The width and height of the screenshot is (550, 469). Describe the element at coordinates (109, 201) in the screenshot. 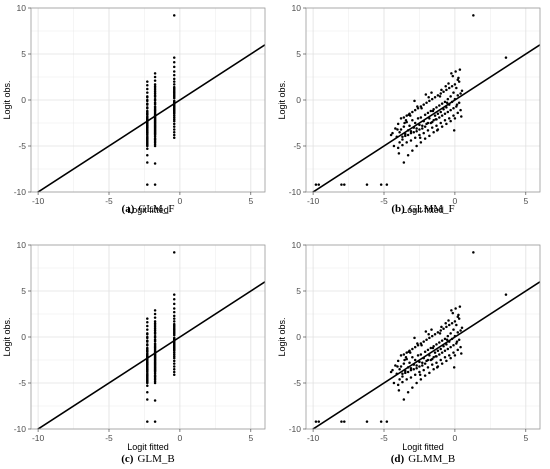

I see `x-tick-label: -5` at that location.